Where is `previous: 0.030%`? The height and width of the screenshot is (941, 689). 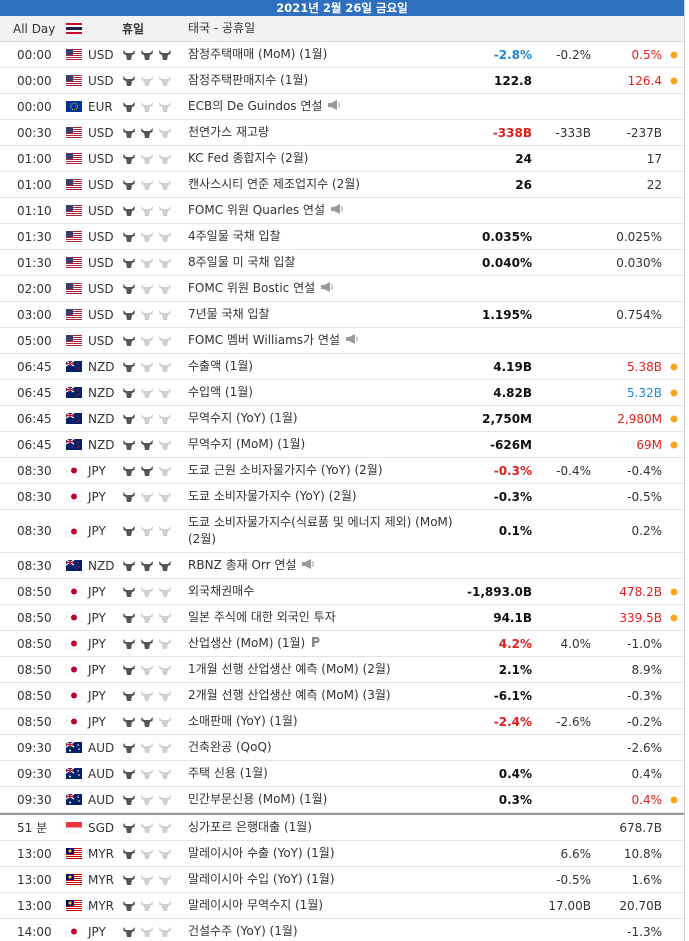
previous: 0.030% is located at coordinates (639, 262).